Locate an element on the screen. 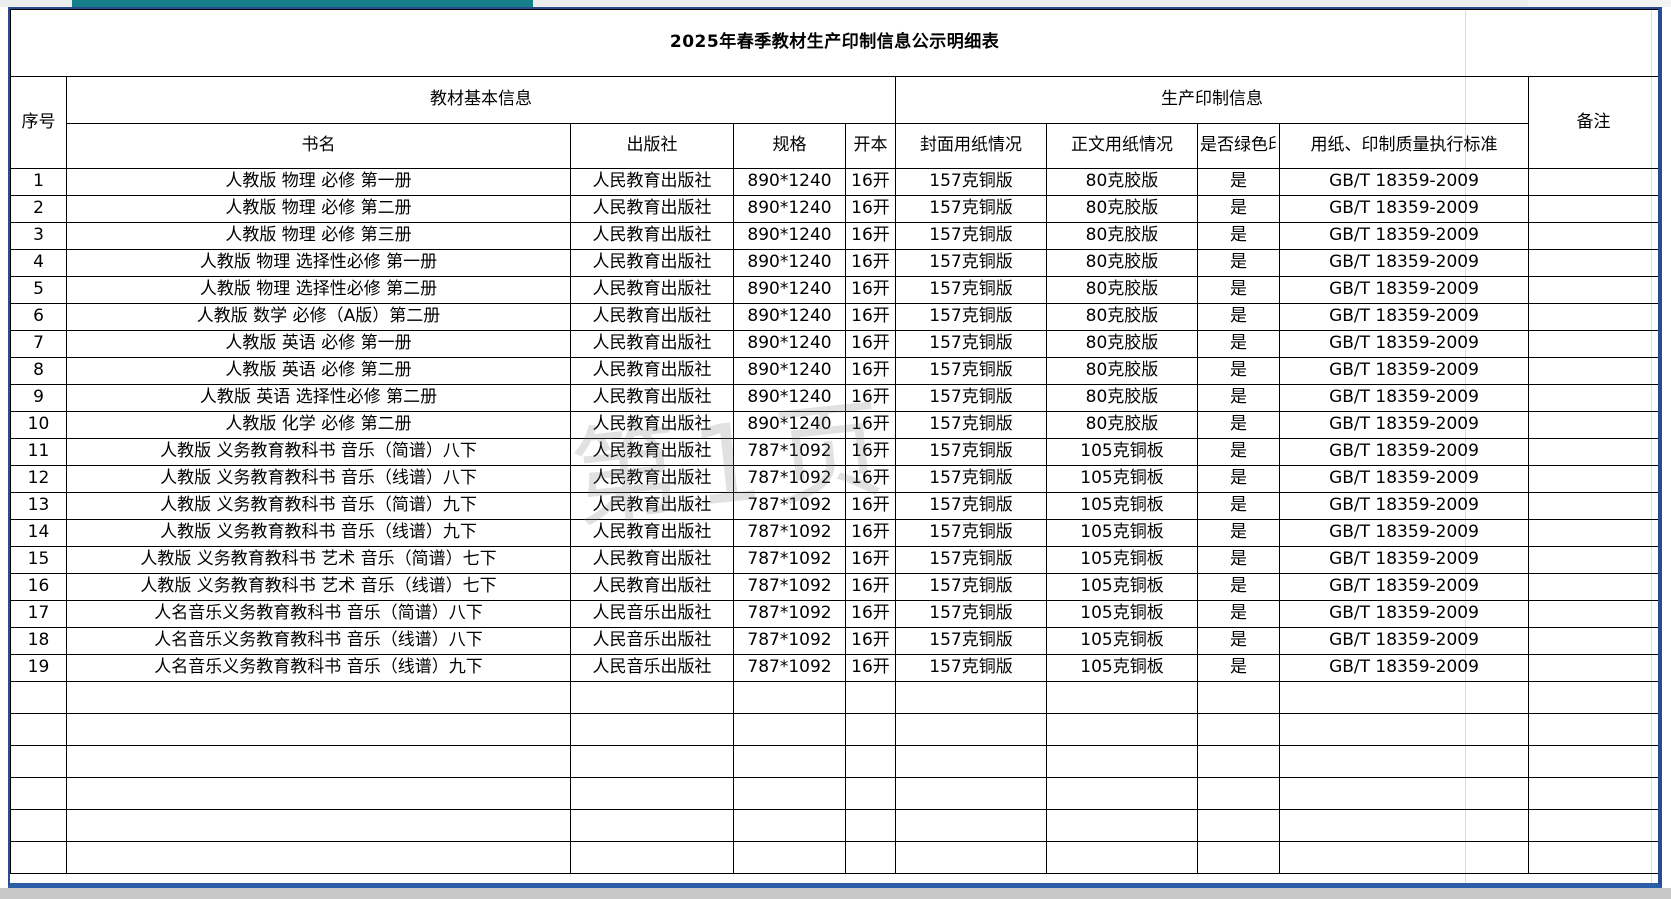 The image size is (1671, 899). cell-book-name: 人教版 英语 必修 第二册 is located at coordinates (318, 371).